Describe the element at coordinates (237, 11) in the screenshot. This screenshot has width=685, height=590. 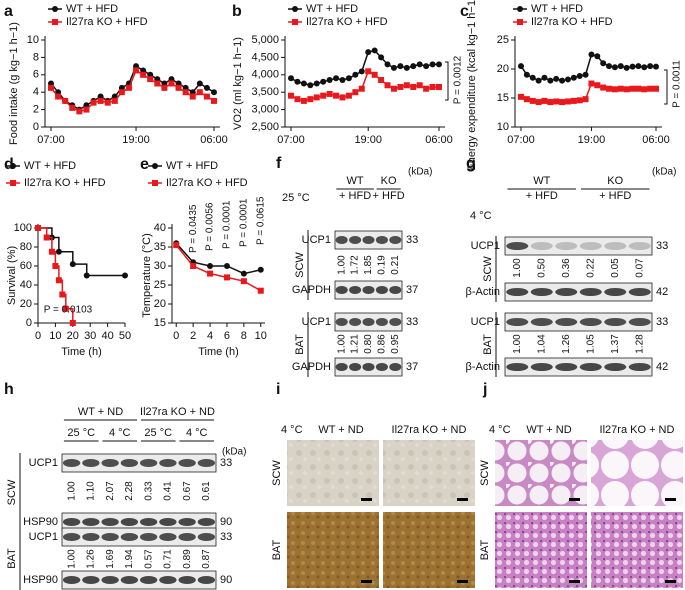
I see `panel-letter: b` at that location.